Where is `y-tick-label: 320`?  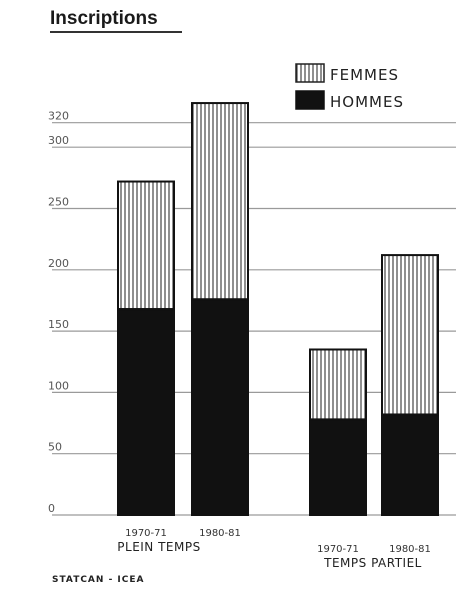 y-tick-label: 320 is located at coordinates (58, 116).